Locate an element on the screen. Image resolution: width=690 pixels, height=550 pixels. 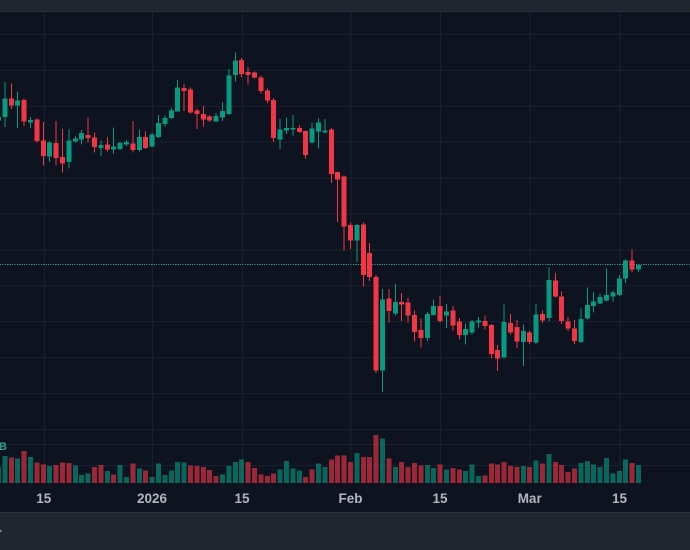
svg-text: Feb is located at coordinates (350, 498).